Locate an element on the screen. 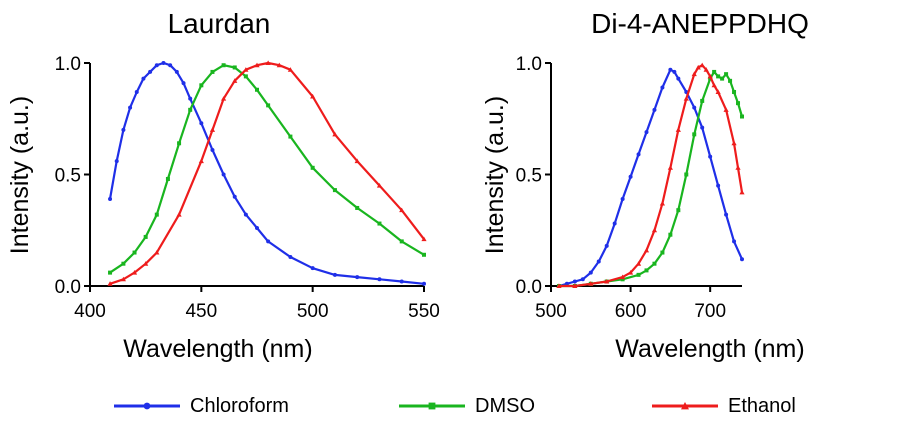 This screenshot has width=904, height=423. ethanol-series-line is located at coordinates (651, 176).